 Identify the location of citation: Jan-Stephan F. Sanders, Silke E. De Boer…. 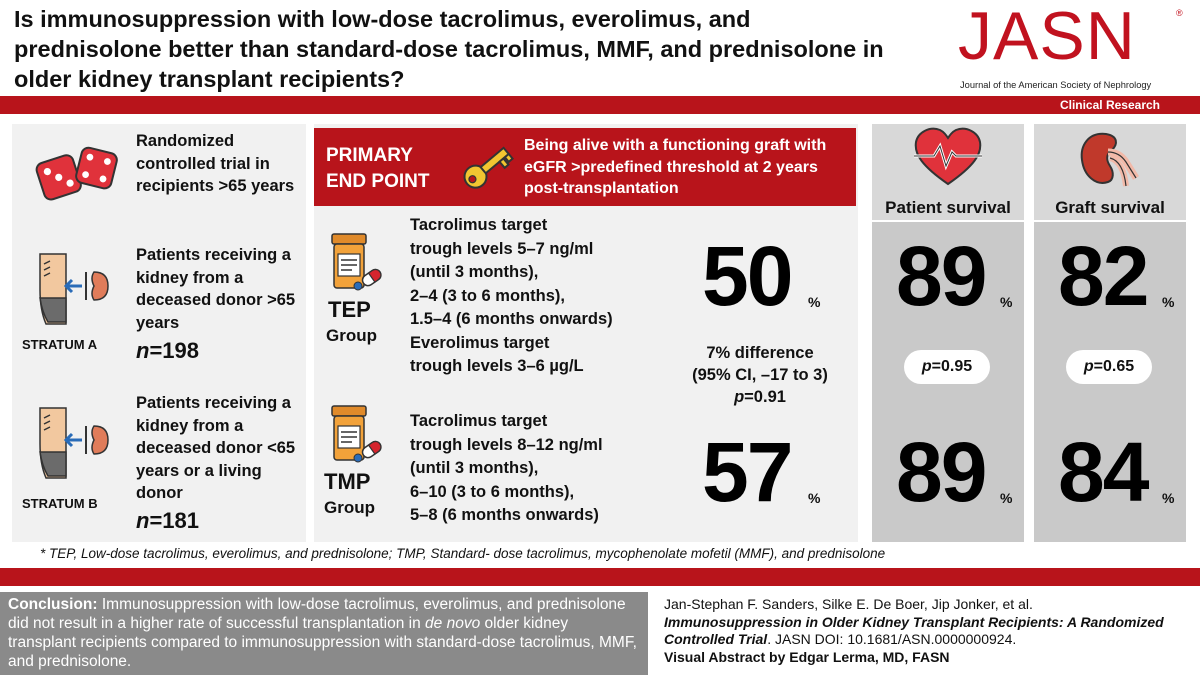
(929, 631).